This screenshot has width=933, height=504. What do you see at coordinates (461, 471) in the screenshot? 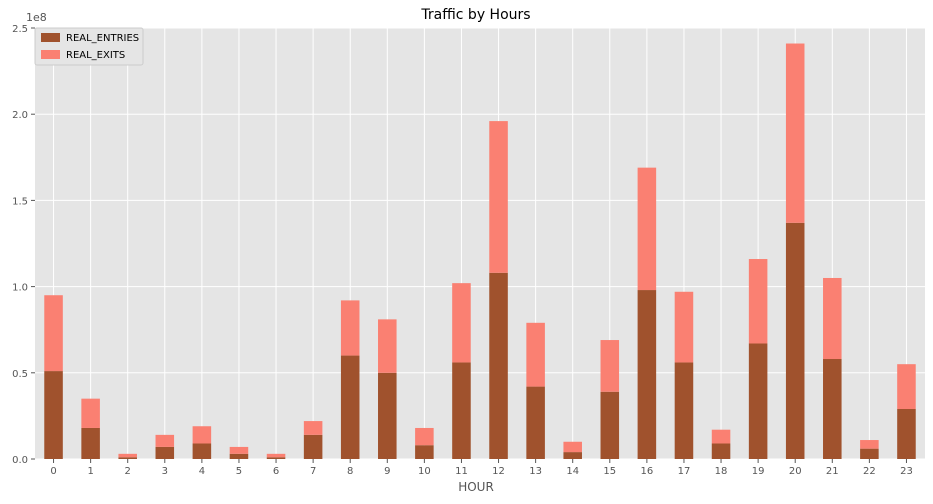
I see `x-tick-label: 11` at bounding box center [461, 471].